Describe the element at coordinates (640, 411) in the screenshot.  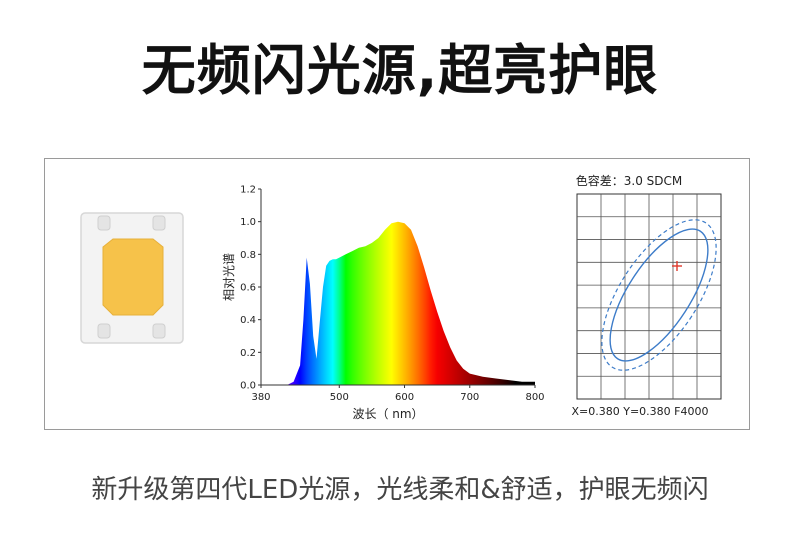
I see `chromaticity-caption: X=0.380 Y=0.380 F4000` at that location.